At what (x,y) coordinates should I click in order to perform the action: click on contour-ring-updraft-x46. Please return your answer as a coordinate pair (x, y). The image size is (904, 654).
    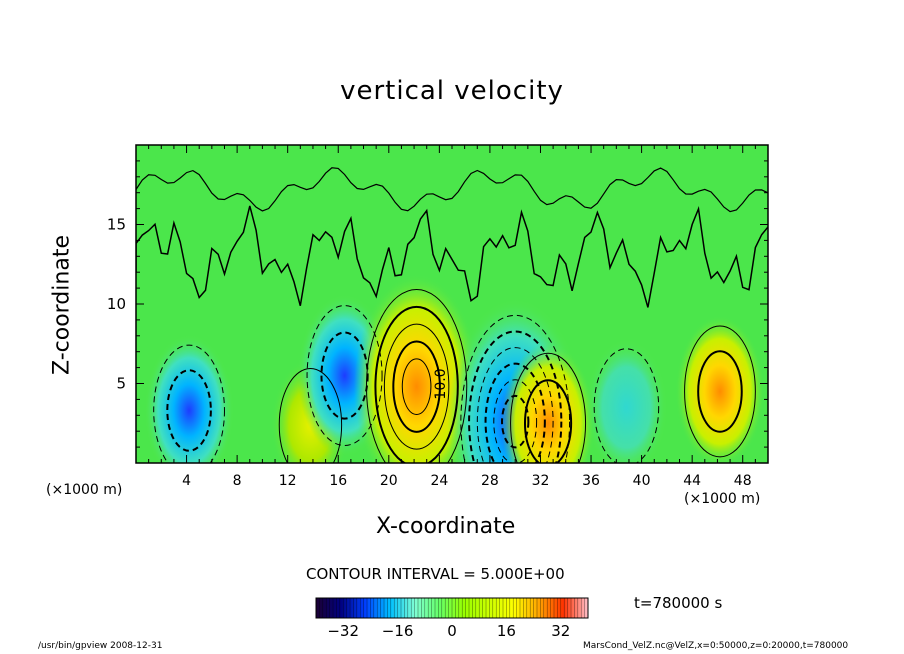
    Looking at the image, I should click on (720, 391).